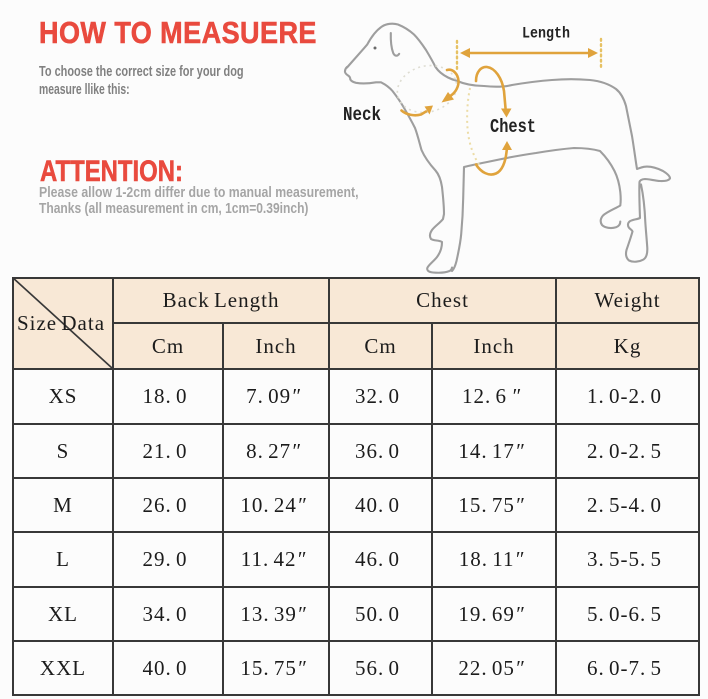  I want to click on svg-text: Length, so click(546, 34).